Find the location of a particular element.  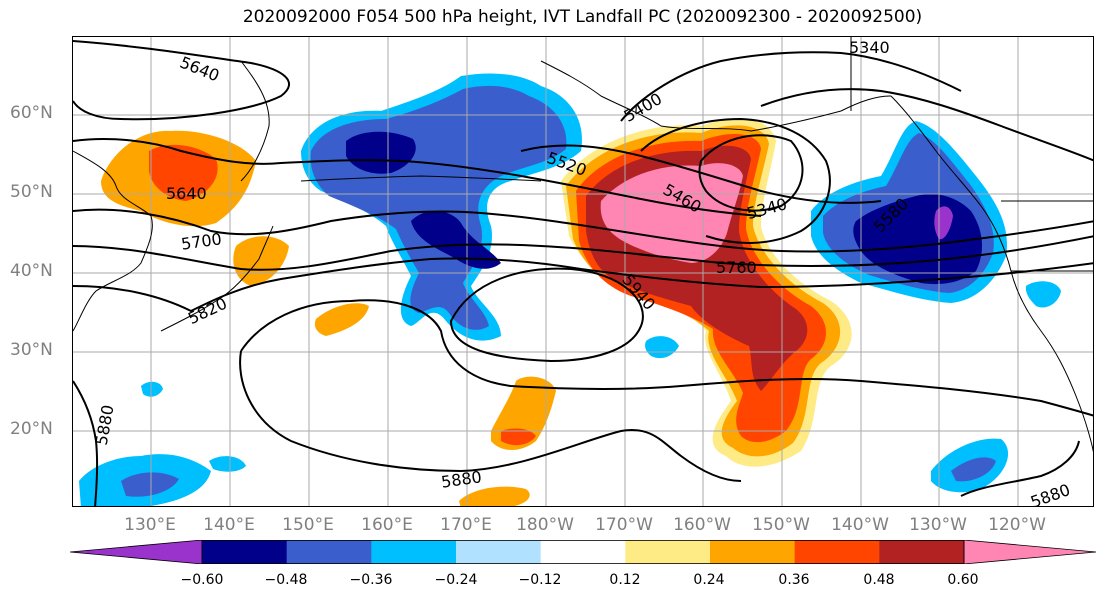

contour-label-5880-se: 5880 is located at coordinates (1050, 493).